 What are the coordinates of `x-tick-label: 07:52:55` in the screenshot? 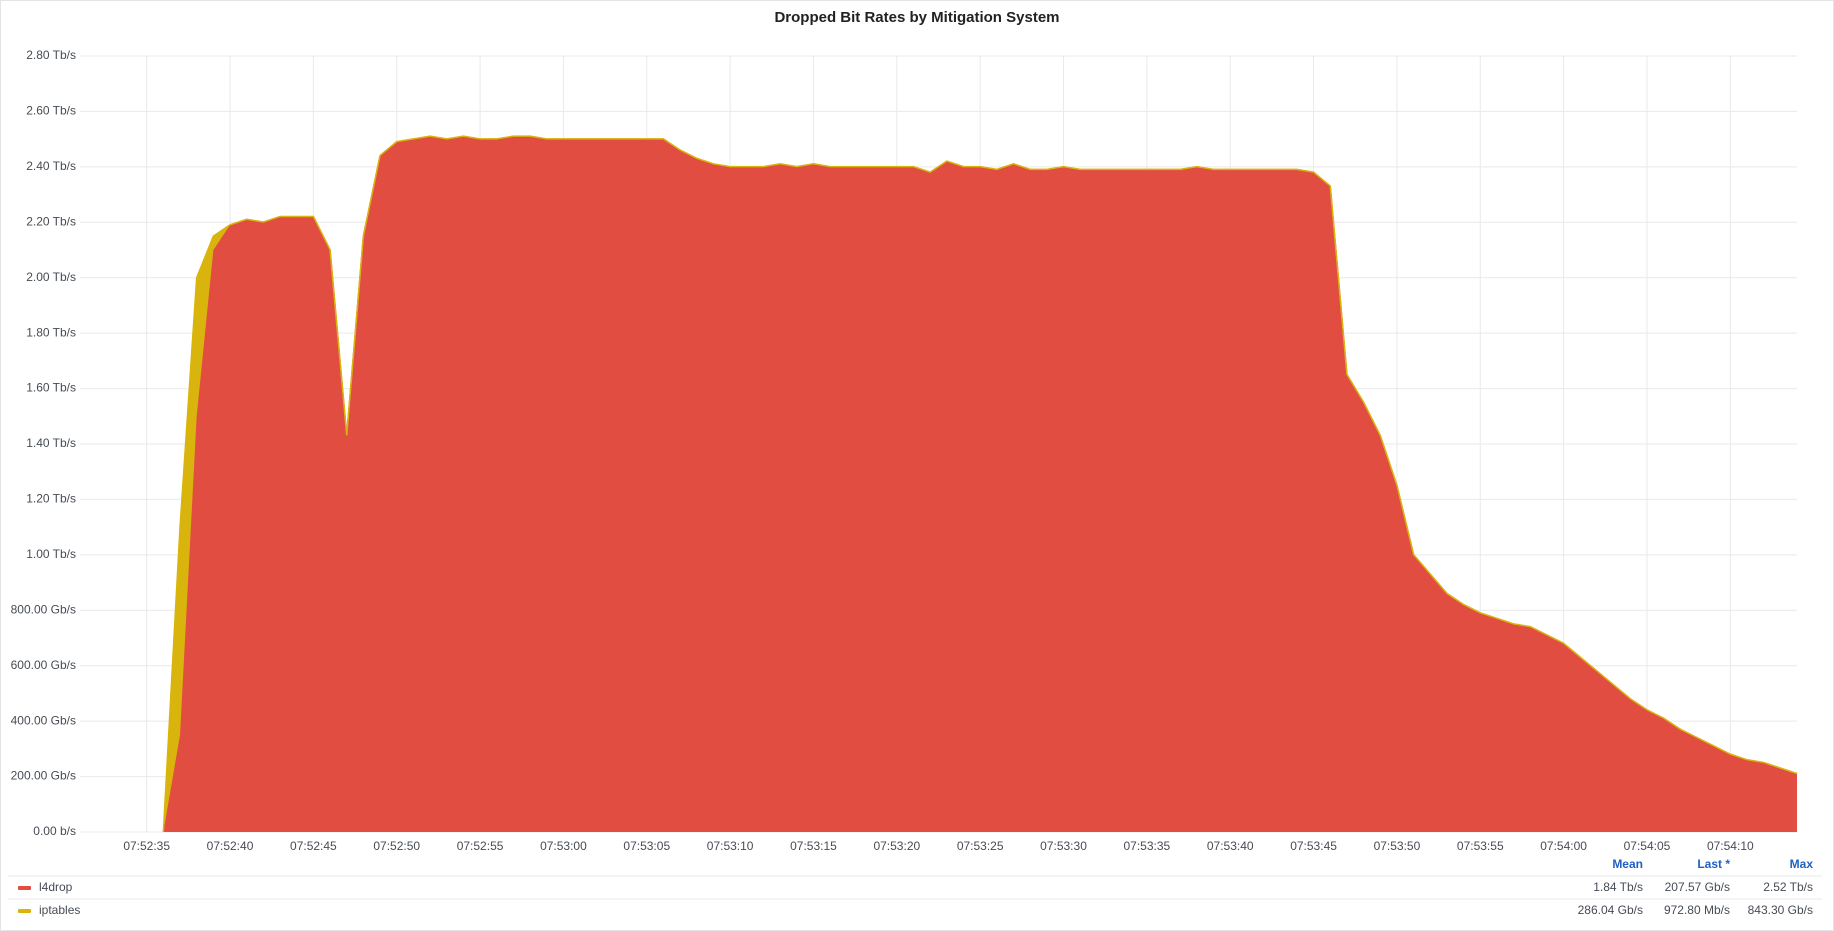 It's located at (480, 846).